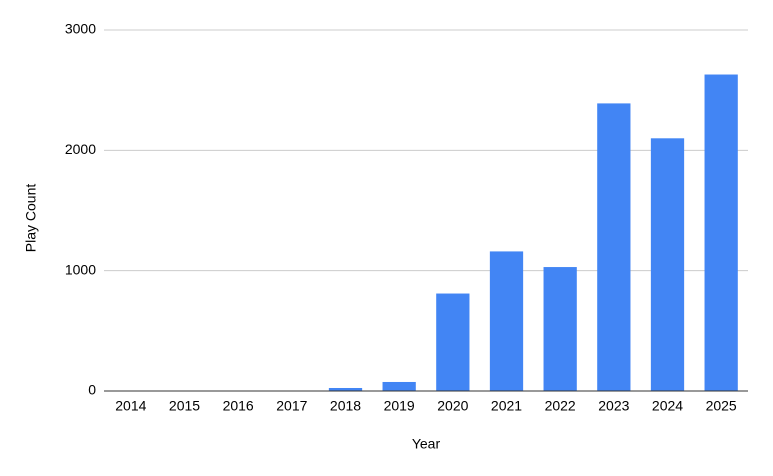 The height and width of the screenshot is (476, 773). What do you see at coordinates (399, 406) in the screenshot?
I see `x-tick-label: 2019` at bounding box center [399, 406].